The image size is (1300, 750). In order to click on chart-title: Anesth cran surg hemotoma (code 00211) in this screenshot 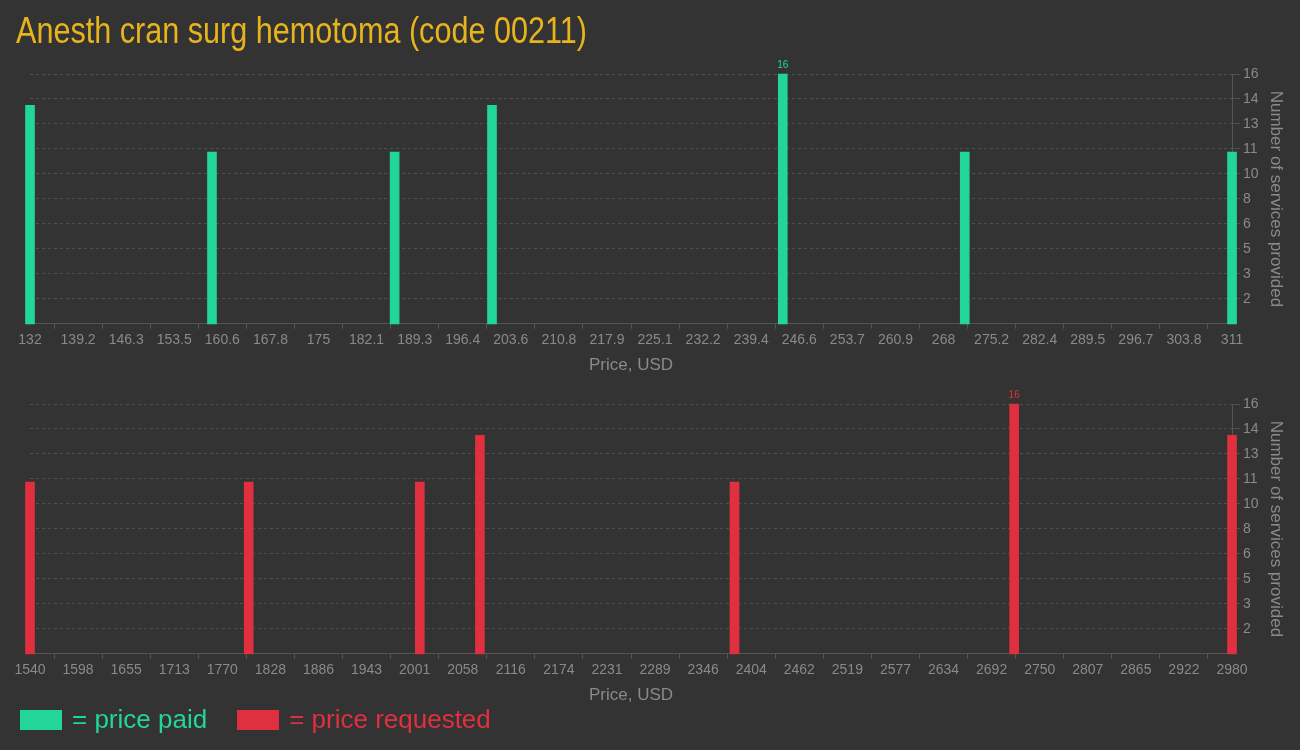, I will do `click(301, 31)`.